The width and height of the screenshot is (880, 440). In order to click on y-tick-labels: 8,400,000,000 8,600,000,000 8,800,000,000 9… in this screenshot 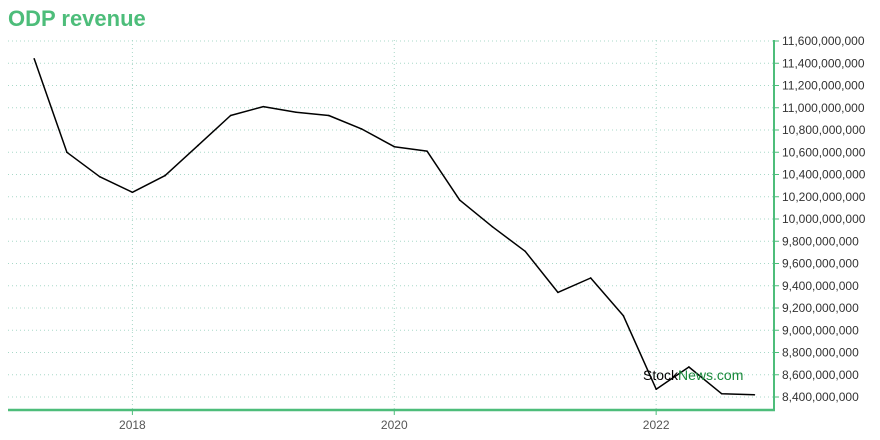, I will do `click(824, 219)`.